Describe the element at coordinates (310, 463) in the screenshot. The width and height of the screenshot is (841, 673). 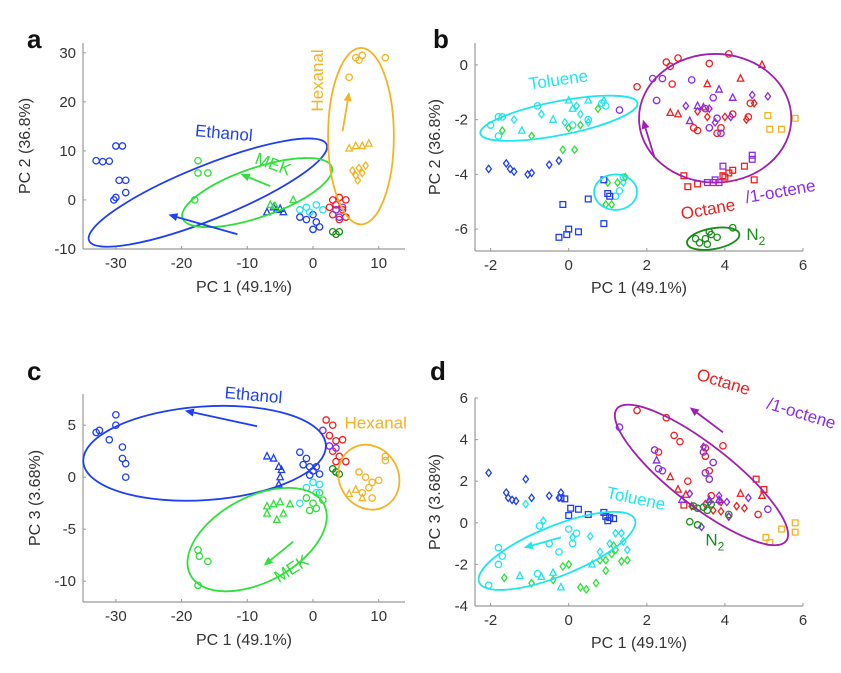
I see `series-ethanol` at that location.